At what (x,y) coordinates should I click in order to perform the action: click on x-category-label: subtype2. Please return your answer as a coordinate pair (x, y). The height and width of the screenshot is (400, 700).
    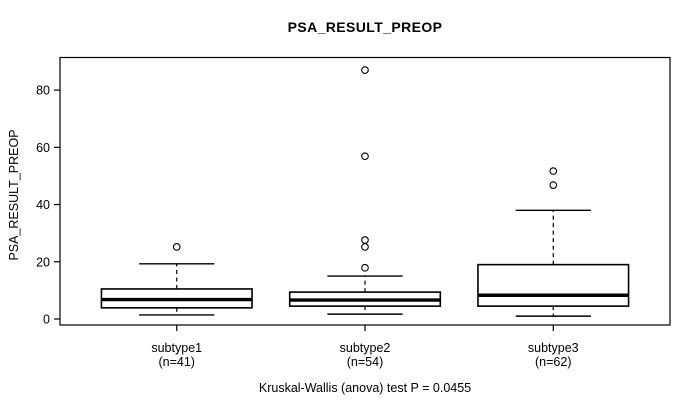
    Looking at the image, I should click on (365, 348).